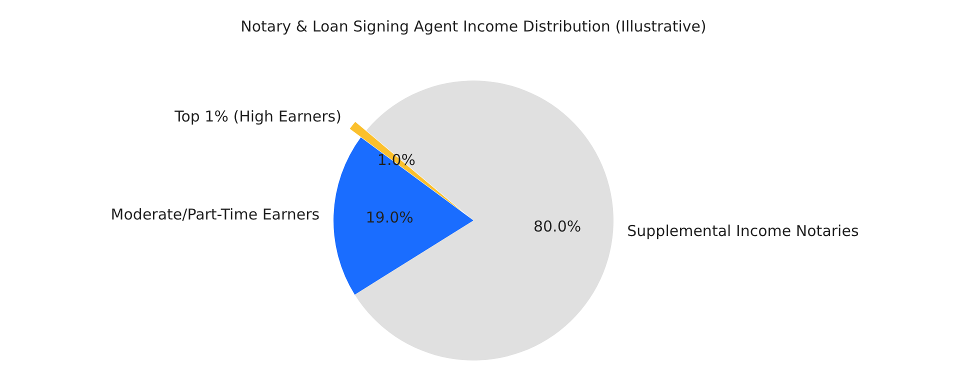  Describe the element at coordinates (473, 27) in the screenshot. I see `chart-title: Notary & Loan Signing Agent Income Distribution (Illustrative)` at that location.